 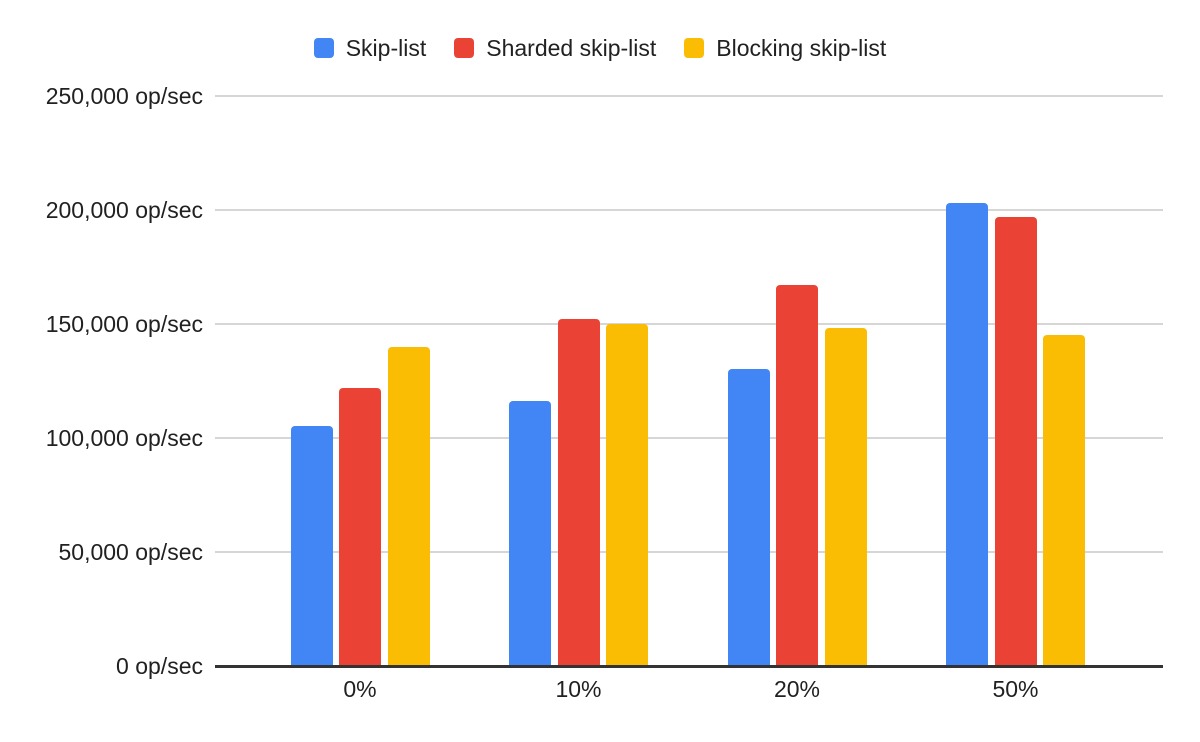 I want to click on x-axis-category-label: 50%, so click(x=1015, y=689).